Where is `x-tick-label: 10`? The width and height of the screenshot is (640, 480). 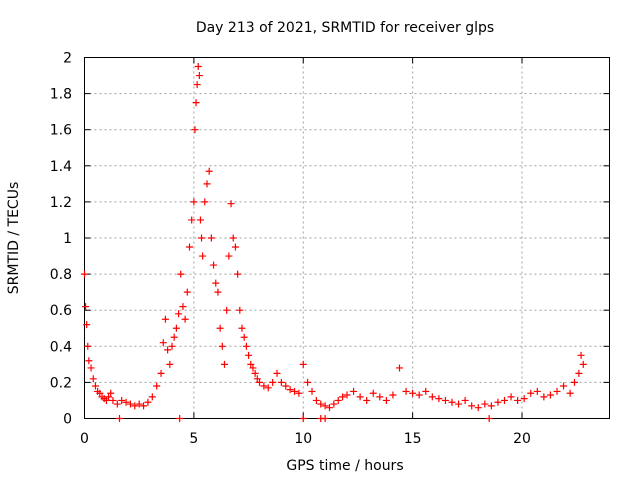 x-tick-label: 10 is located at coordinates (303, 439).